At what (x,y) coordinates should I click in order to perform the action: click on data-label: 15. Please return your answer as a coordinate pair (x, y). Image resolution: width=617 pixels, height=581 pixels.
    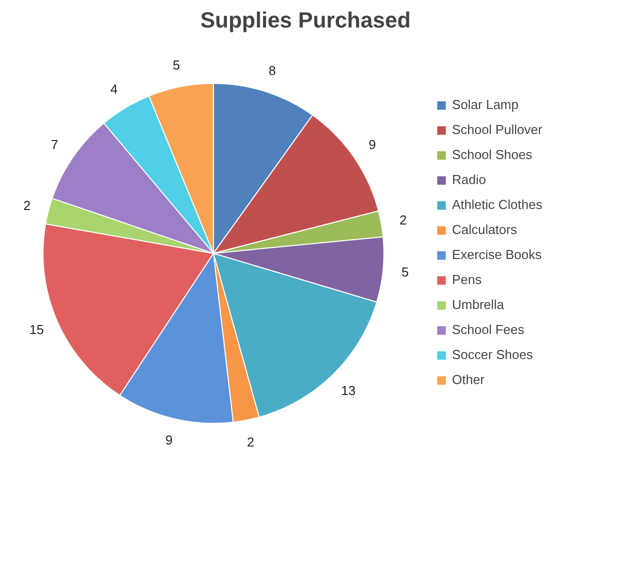
    Looking at the image, I should click on (36, 329).